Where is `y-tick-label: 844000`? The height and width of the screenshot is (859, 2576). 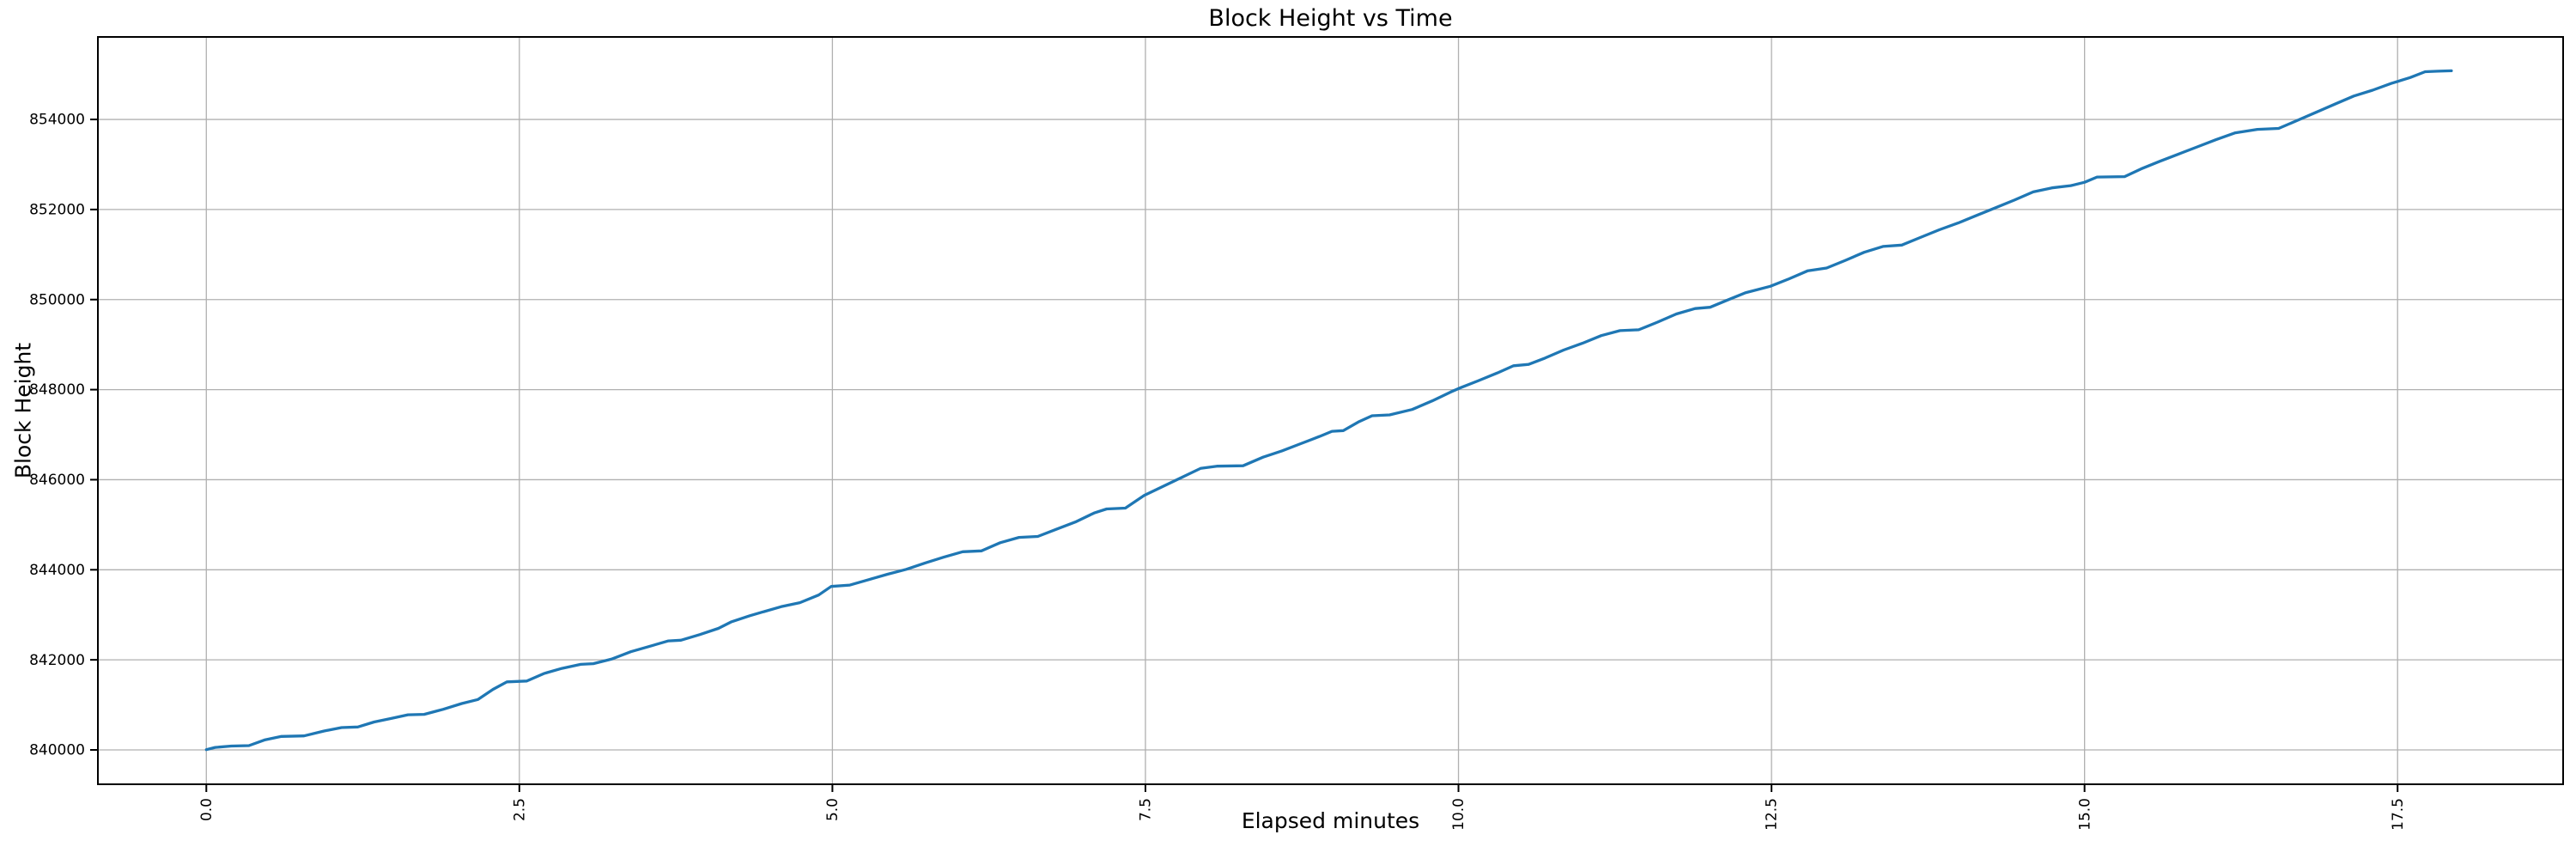
y-tick-label: 844000 is located at coordinates (57, 570).